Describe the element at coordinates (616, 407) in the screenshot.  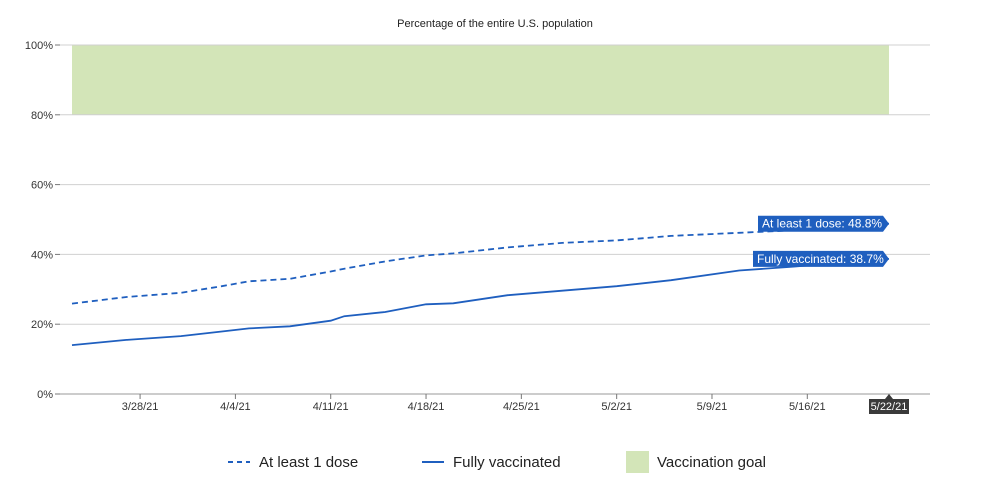
I see `x-tick-label: 5/2/21` at that location.